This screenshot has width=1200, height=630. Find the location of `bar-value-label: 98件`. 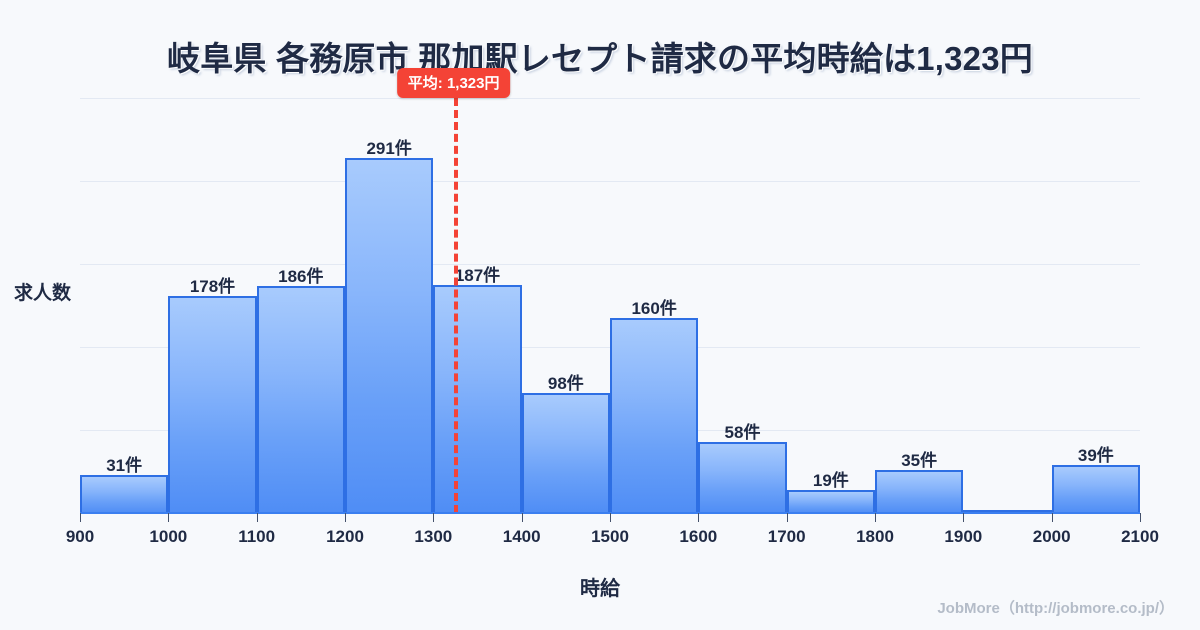

bar-value-label: 98件 is located at coordinates (565, 384).